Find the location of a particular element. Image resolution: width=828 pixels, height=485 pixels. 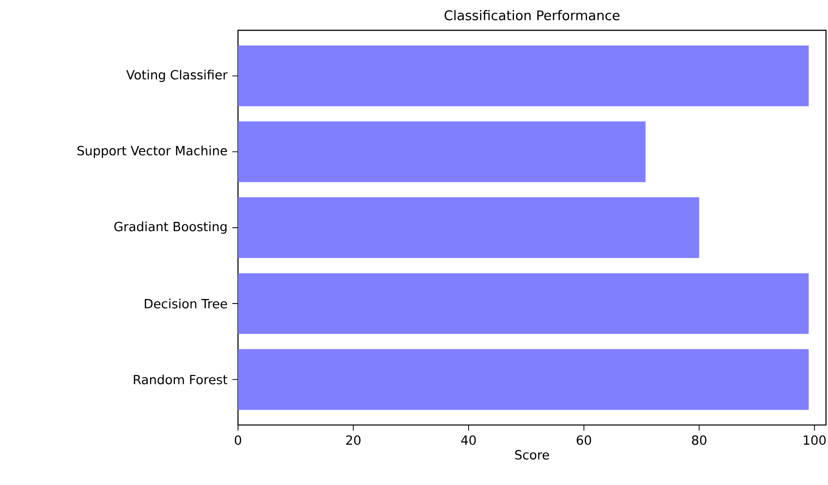

x-tick-label: 60 is located at coordinates (584, 440).